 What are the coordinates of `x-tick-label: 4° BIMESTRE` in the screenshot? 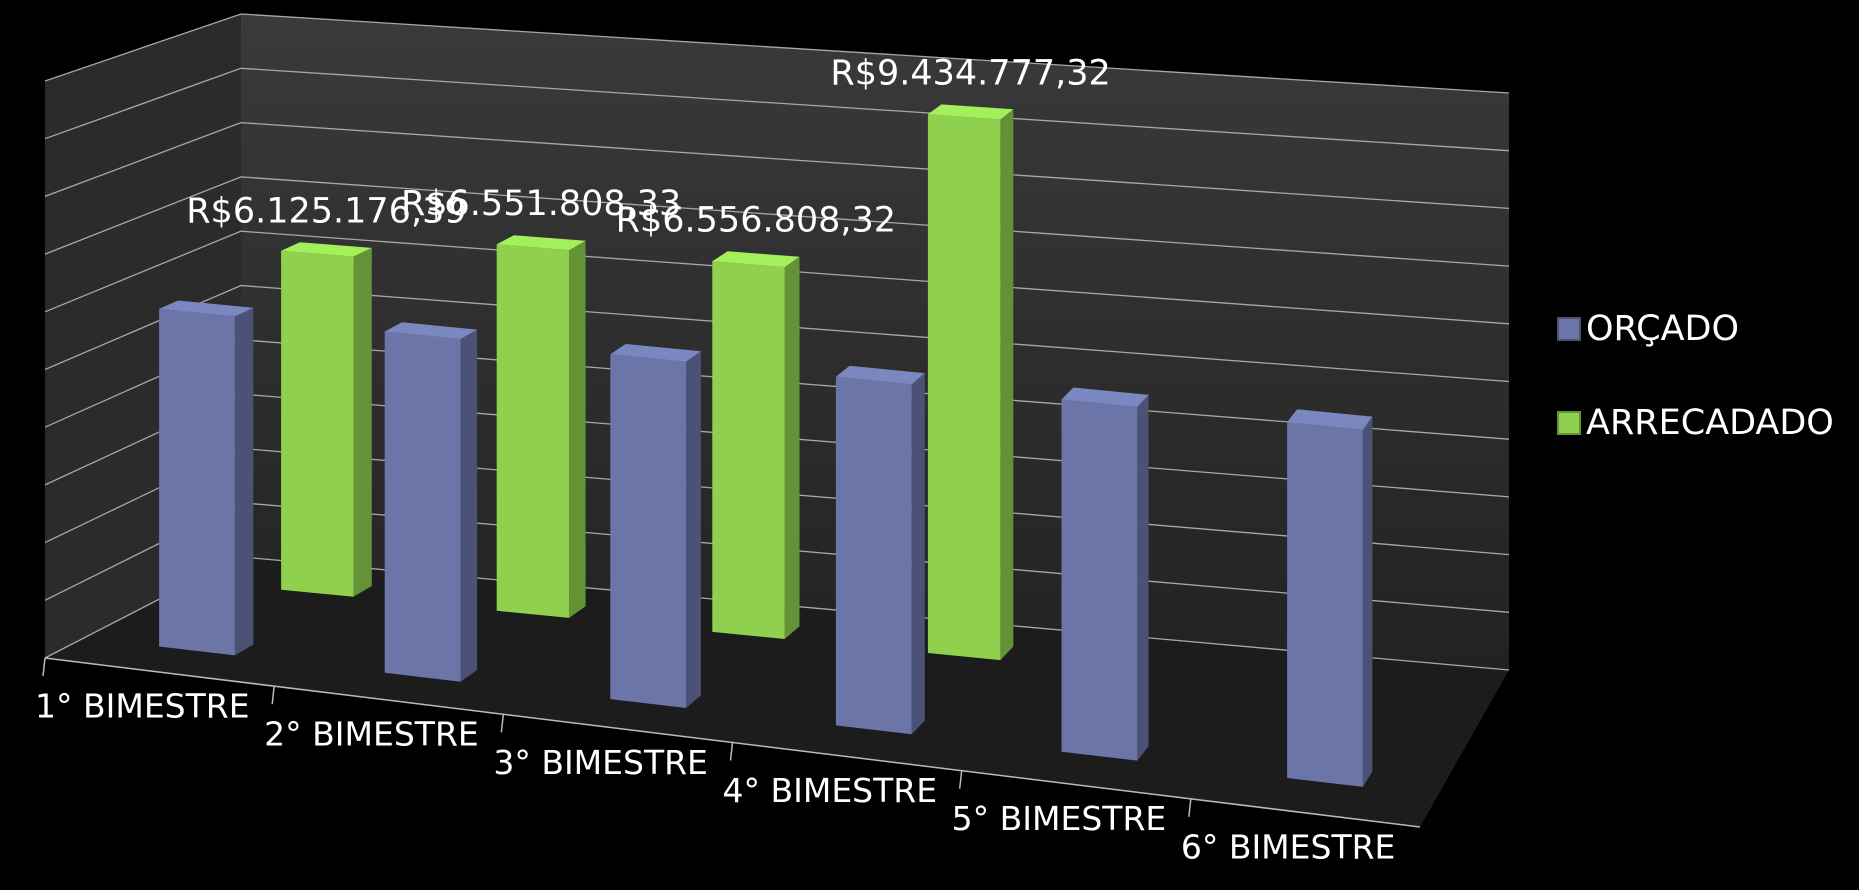 It's located at (830, 790).